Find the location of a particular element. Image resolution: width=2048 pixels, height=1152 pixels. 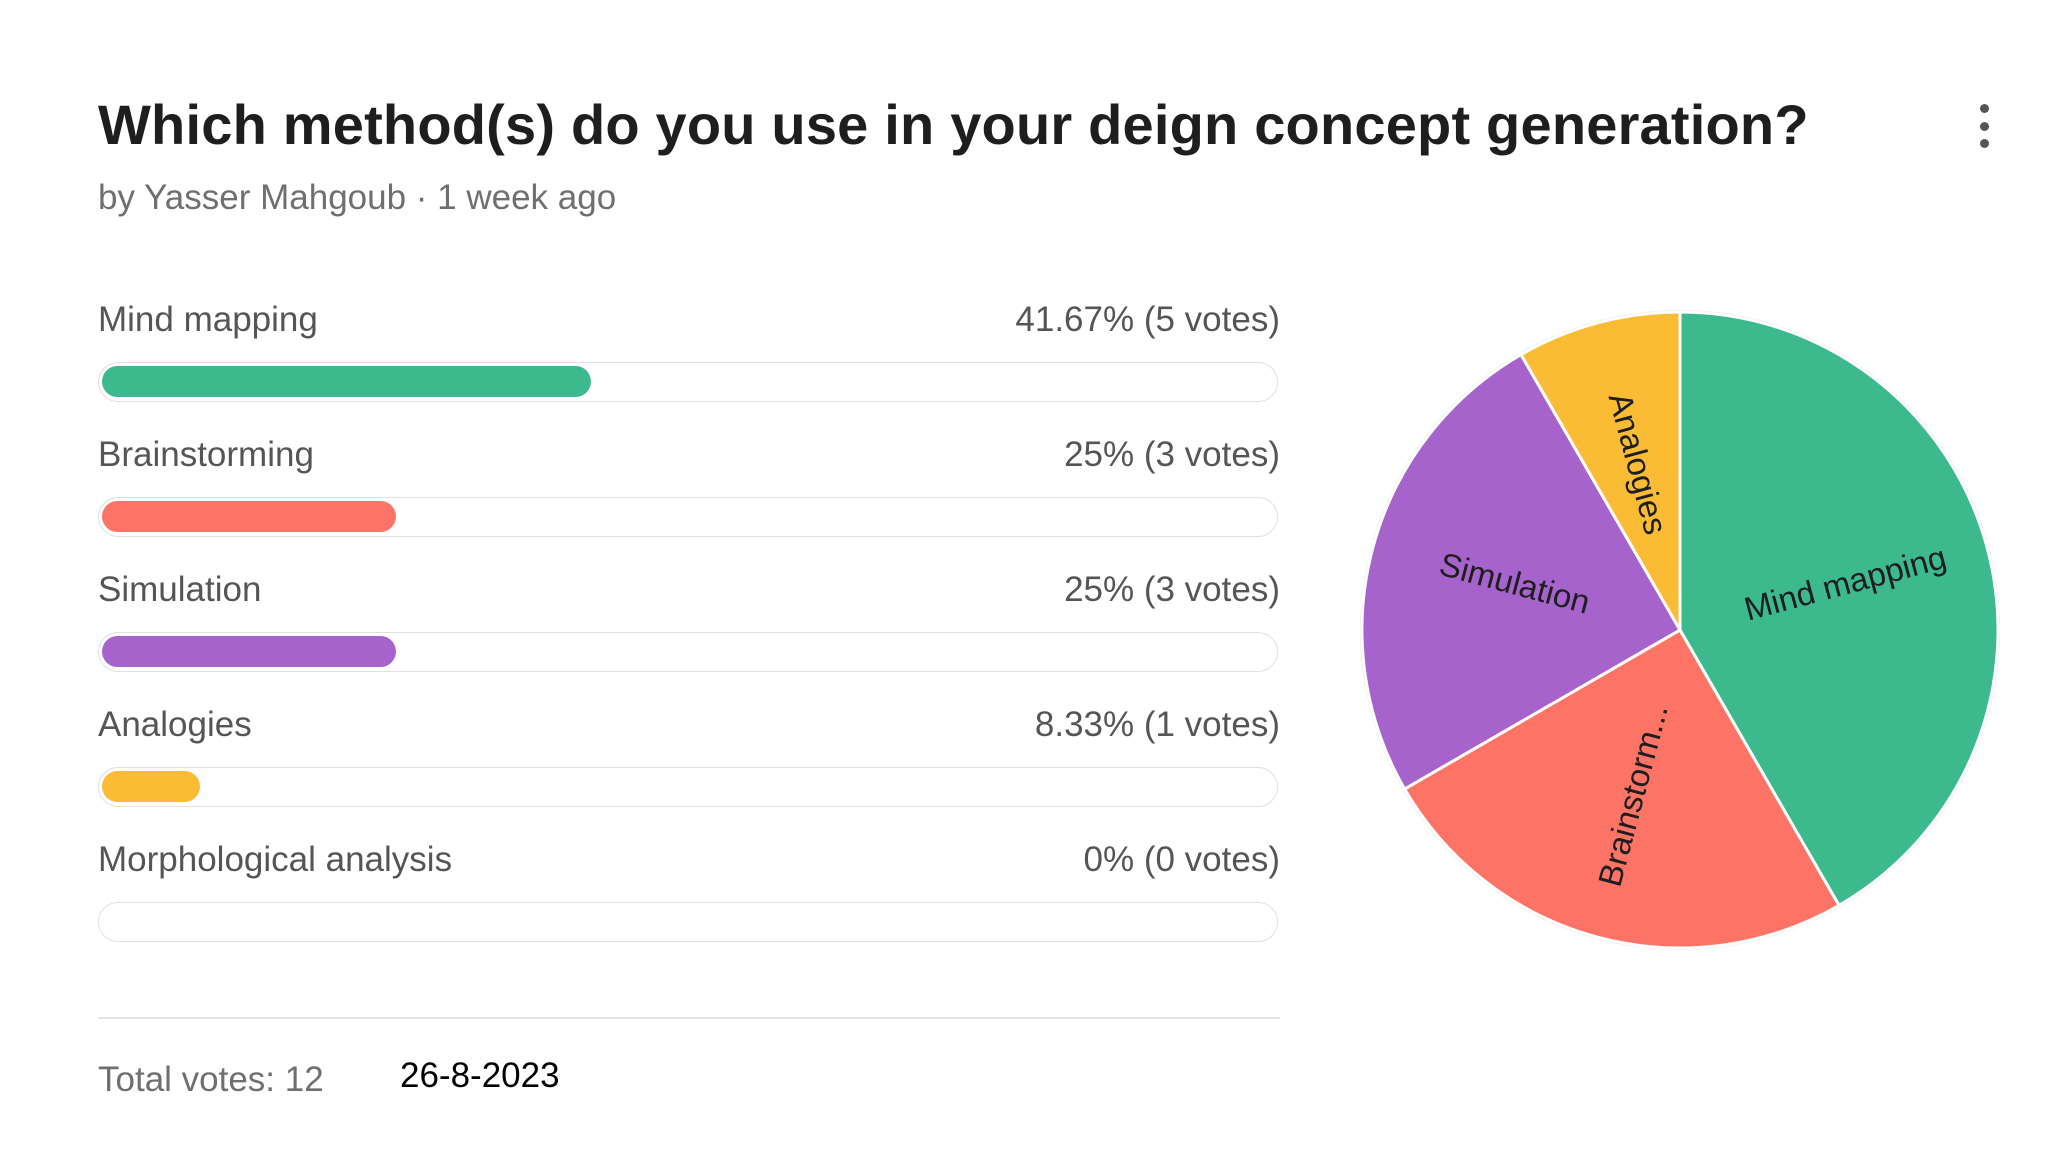

option-label: Analogies is located at coordinates (175, 724).